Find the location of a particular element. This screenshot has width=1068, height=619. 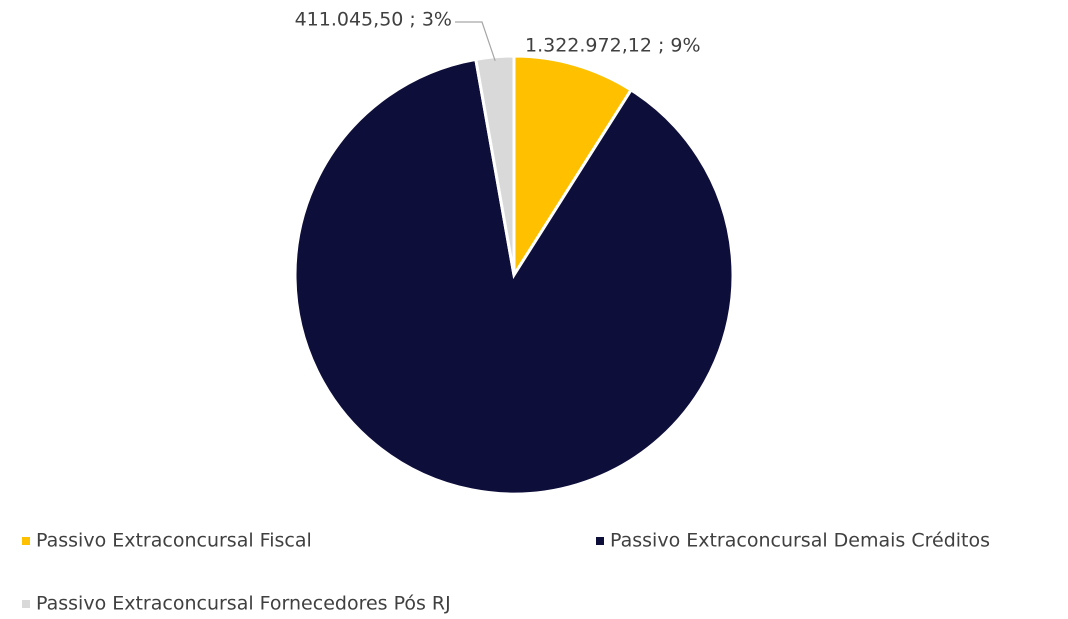

data-label: 1.322.972,12 ; 9% is located at coordinates (613, 46).